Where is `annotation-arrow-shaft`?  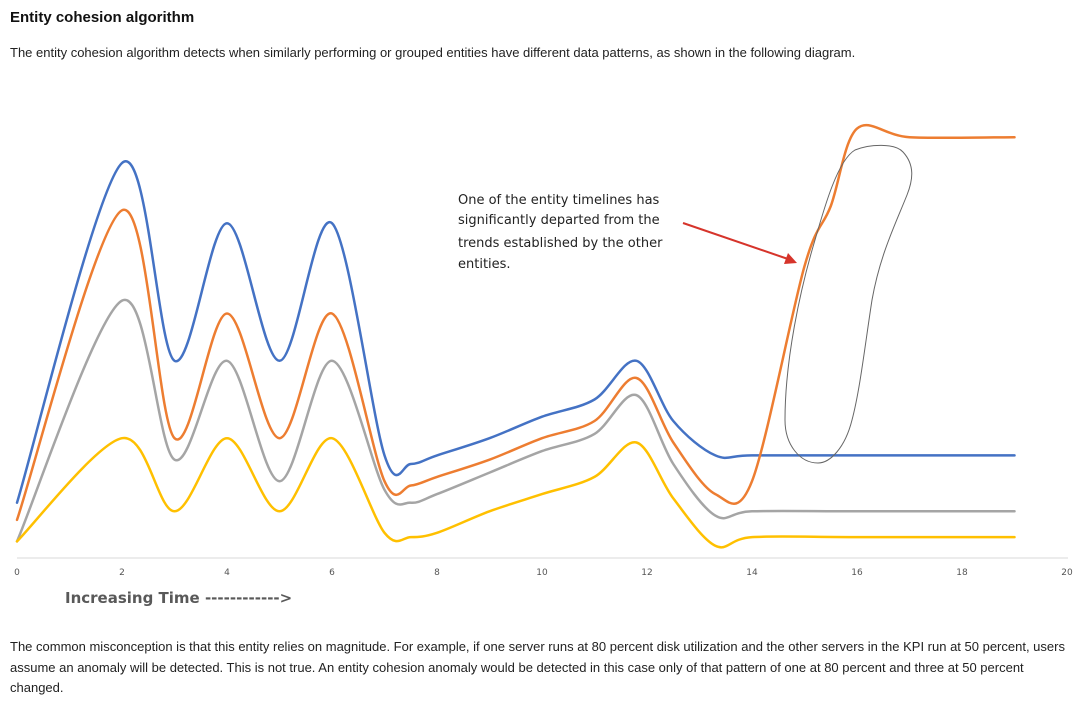
annotation-arrow-shaft is located at coordinates (735, 241).